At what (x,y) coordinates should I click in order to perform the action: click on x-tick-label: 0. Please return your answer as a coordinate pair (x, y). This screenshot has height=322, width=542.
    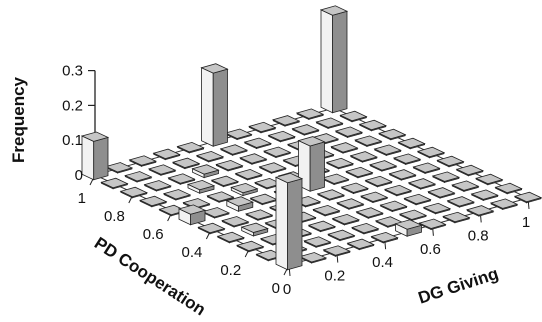
    Looking at the image, I should click on (287, 289).